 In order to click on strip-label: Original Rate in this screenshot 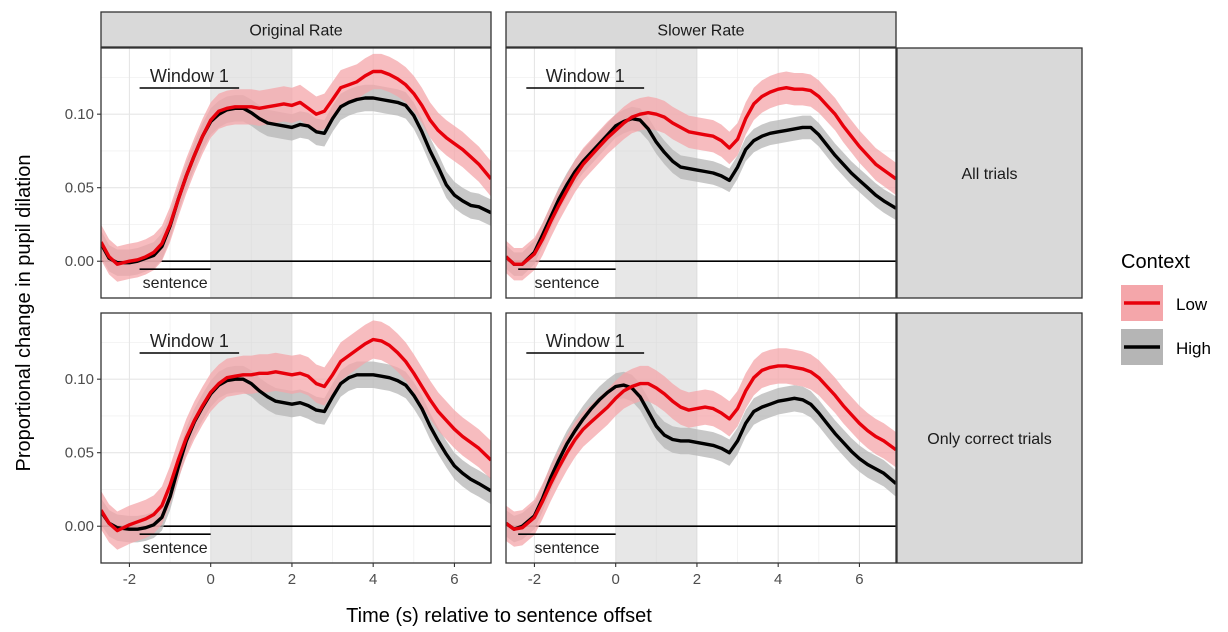, I will do `click(295, 31)`.